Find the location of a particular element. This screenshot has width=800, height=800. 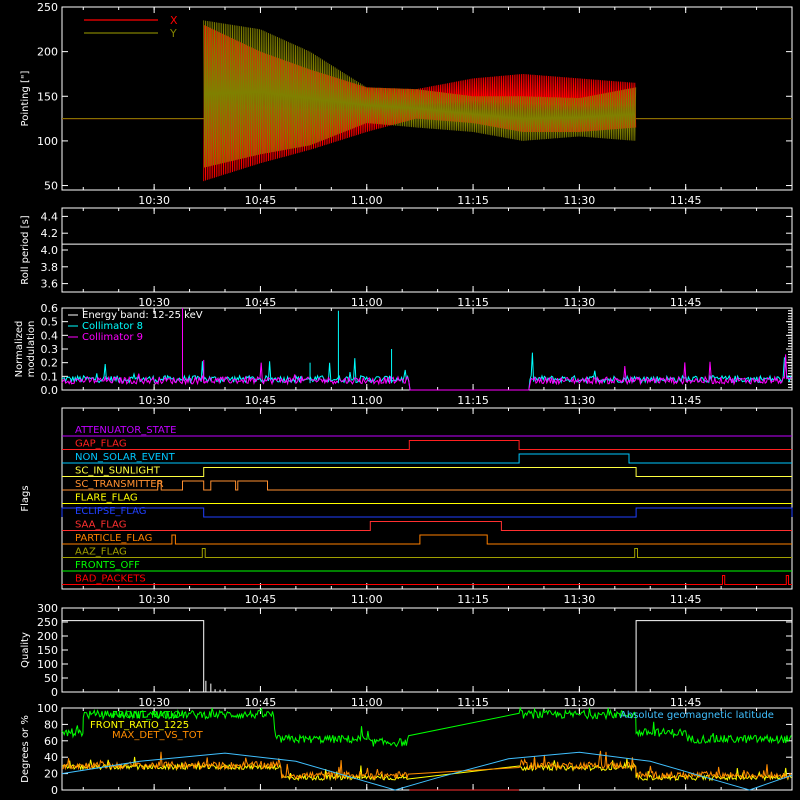

roll-time-label: 11:00 is located at coordinates (367, 302).